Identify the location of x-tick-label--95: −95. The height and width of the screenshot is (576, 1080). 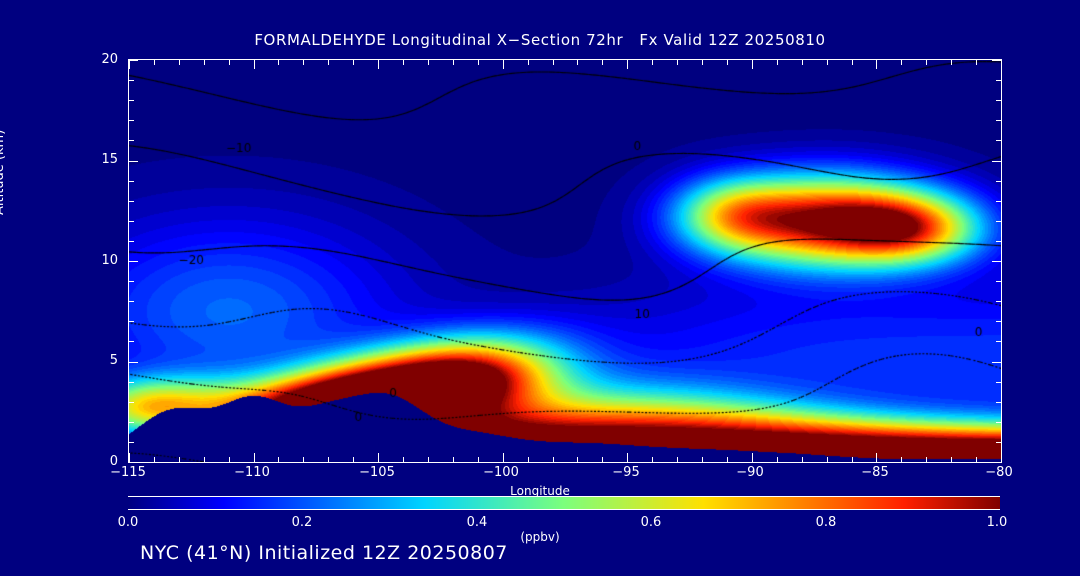
(626, 472).